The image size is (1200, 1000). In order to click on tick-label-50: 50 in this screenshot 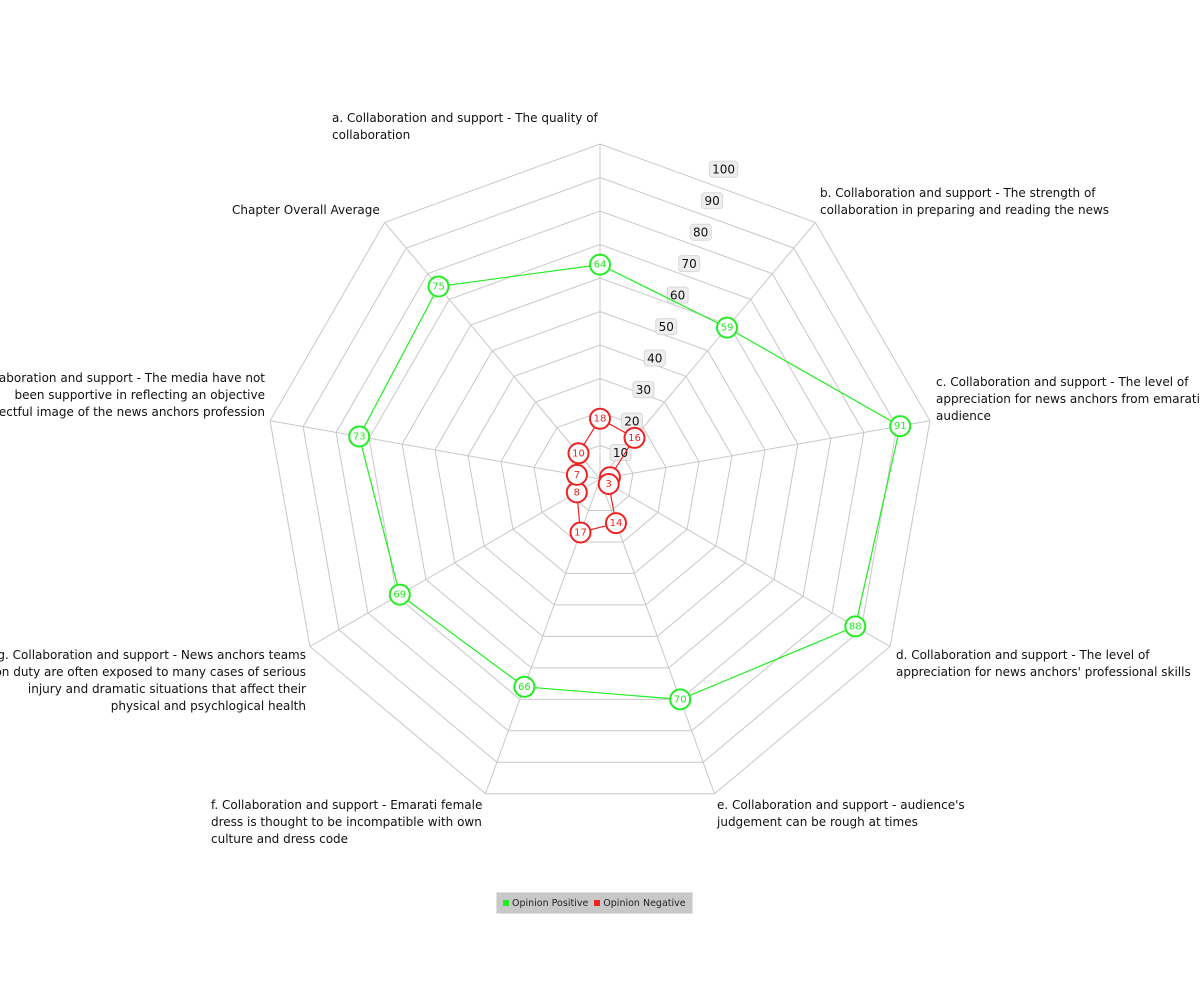, I will do `click(666, 327)`.